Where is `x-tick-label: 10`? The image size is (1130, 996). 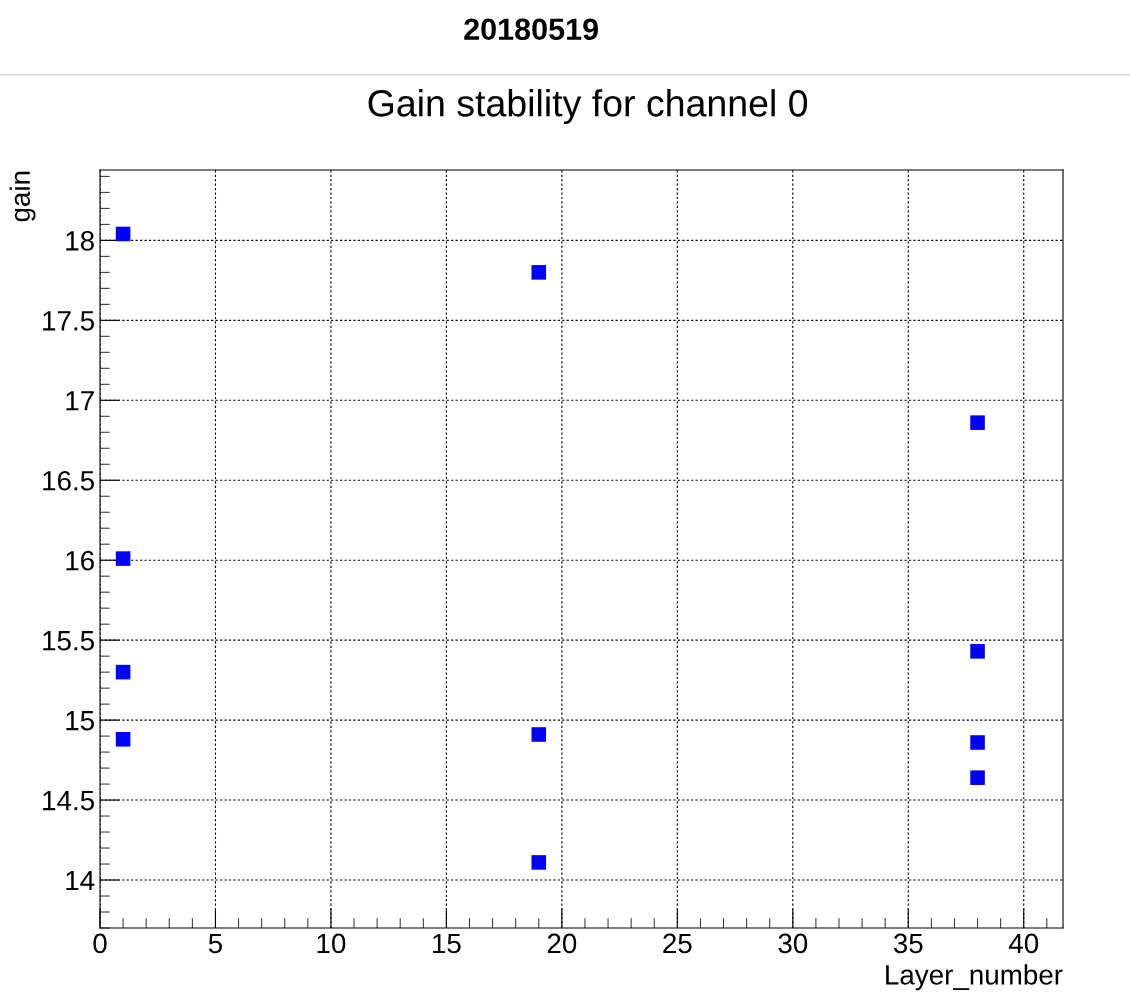 x-tick-label: 10 is located at coordinates (331, 943).